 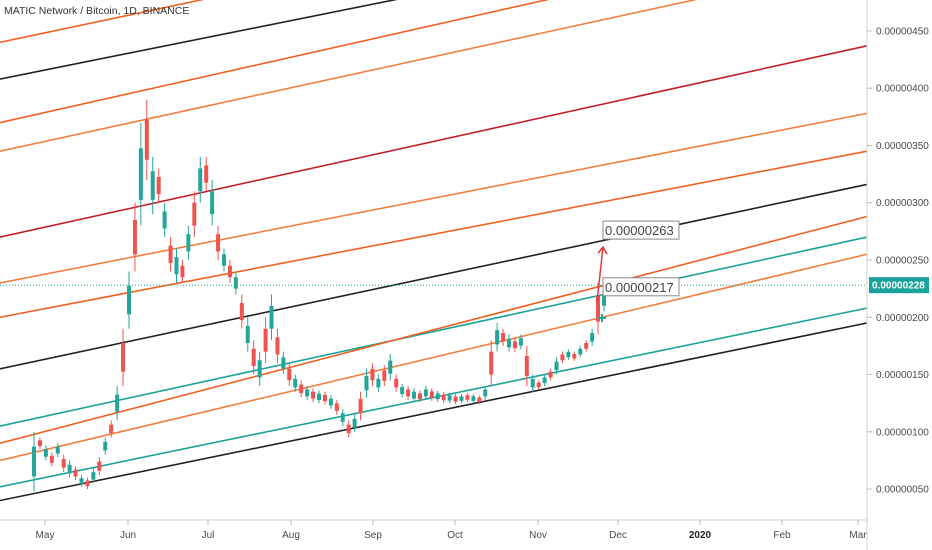 I want to click on x-tick-label: Aug, so click(x=291, y=535).